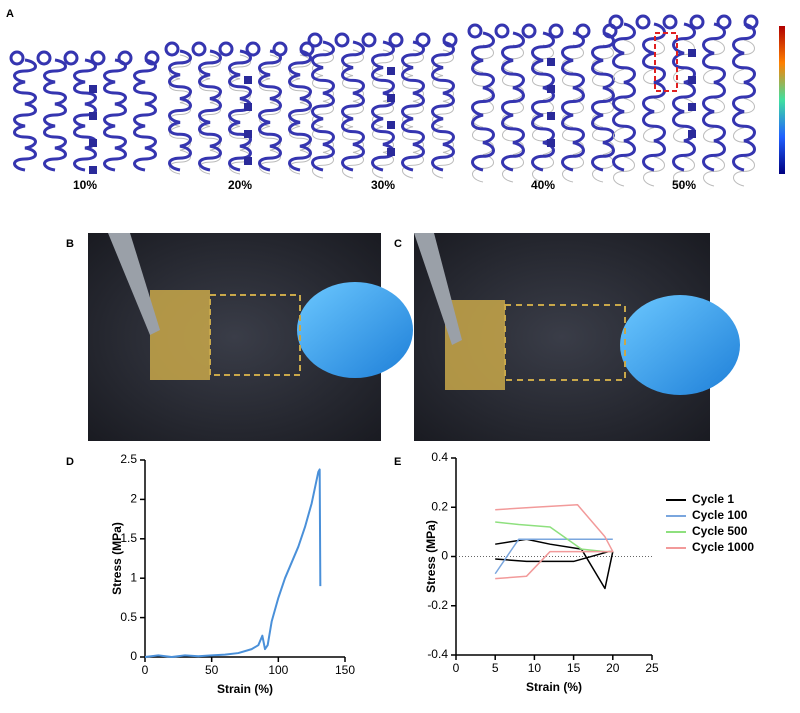 This screenshot has height=713, width=800. What do you see at coordinates (212, 670) in the screenshot?
I see `x-tick-label: 50` at bounding box center [212, 670].